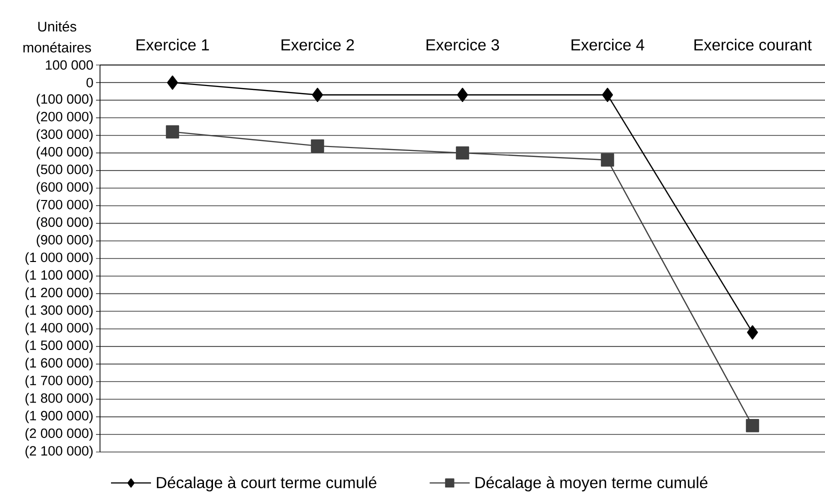  Describe the element at coordinates (64, 100) in the screenshot. I see `y-tick-label: (100 000)` at that location.